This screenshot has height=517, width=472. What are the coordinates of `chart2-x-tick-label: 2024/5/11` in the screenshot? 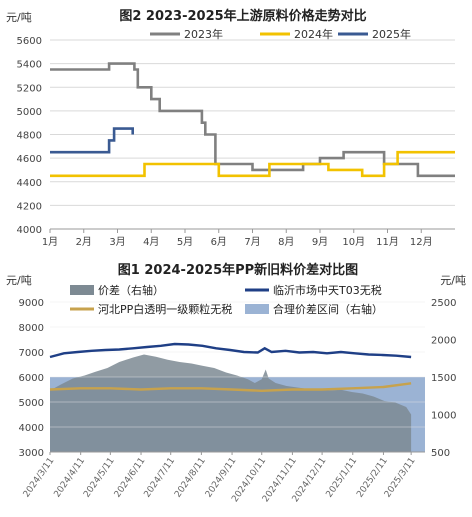 It's located at (99, 478).